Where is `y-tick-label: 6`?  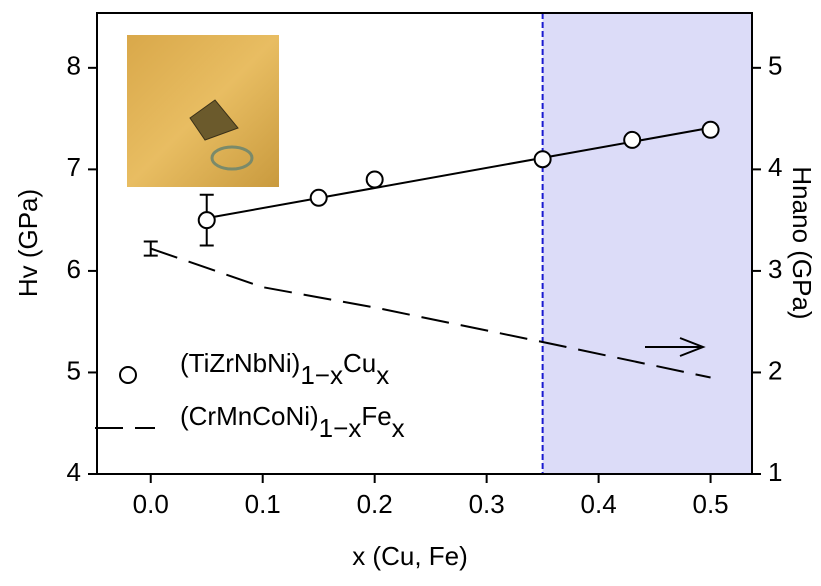
y-tick-label: 6 is located at coordinates (74, 269).